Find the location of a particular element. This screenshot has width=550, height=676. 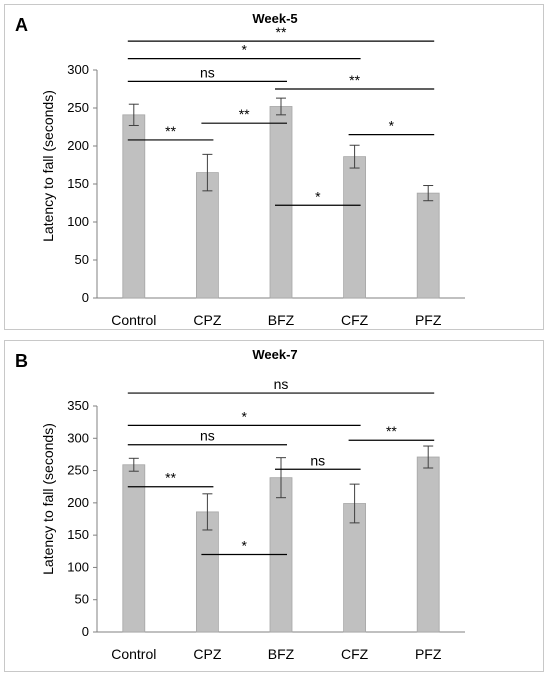

chart-b-y-axis-title: Latency to fall (seconds) is located at coordinates (48, 499).